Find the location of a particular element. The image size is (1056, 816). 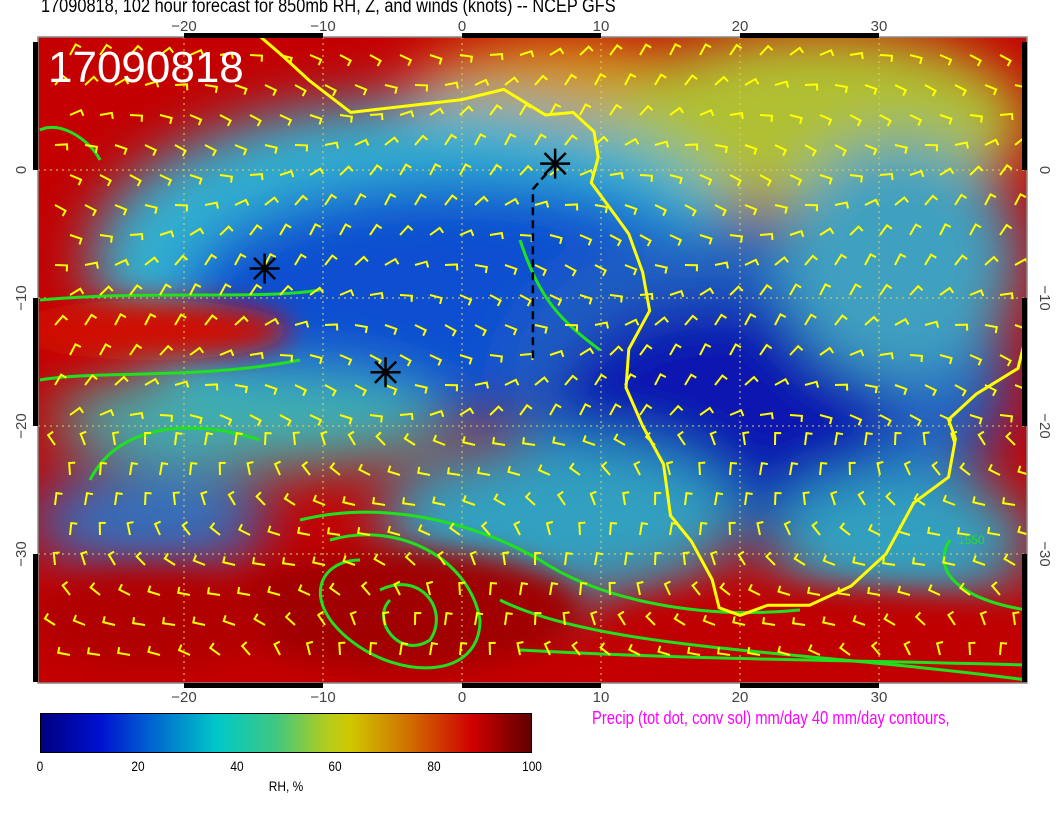

lon-tick-label: 20 is located at coordinates (740, 697).